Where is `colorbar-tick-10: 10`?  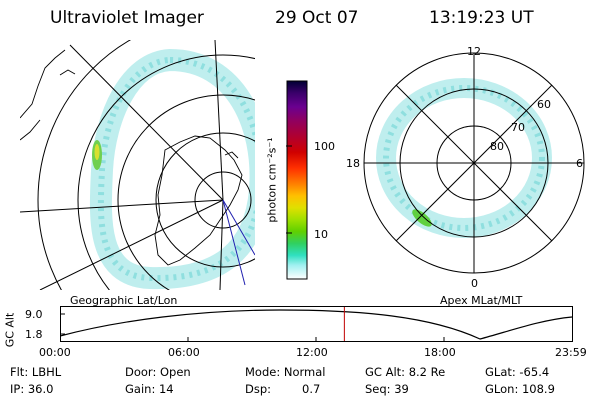 colorbar-tick-10: 10 is located at coordinates (321, 234).